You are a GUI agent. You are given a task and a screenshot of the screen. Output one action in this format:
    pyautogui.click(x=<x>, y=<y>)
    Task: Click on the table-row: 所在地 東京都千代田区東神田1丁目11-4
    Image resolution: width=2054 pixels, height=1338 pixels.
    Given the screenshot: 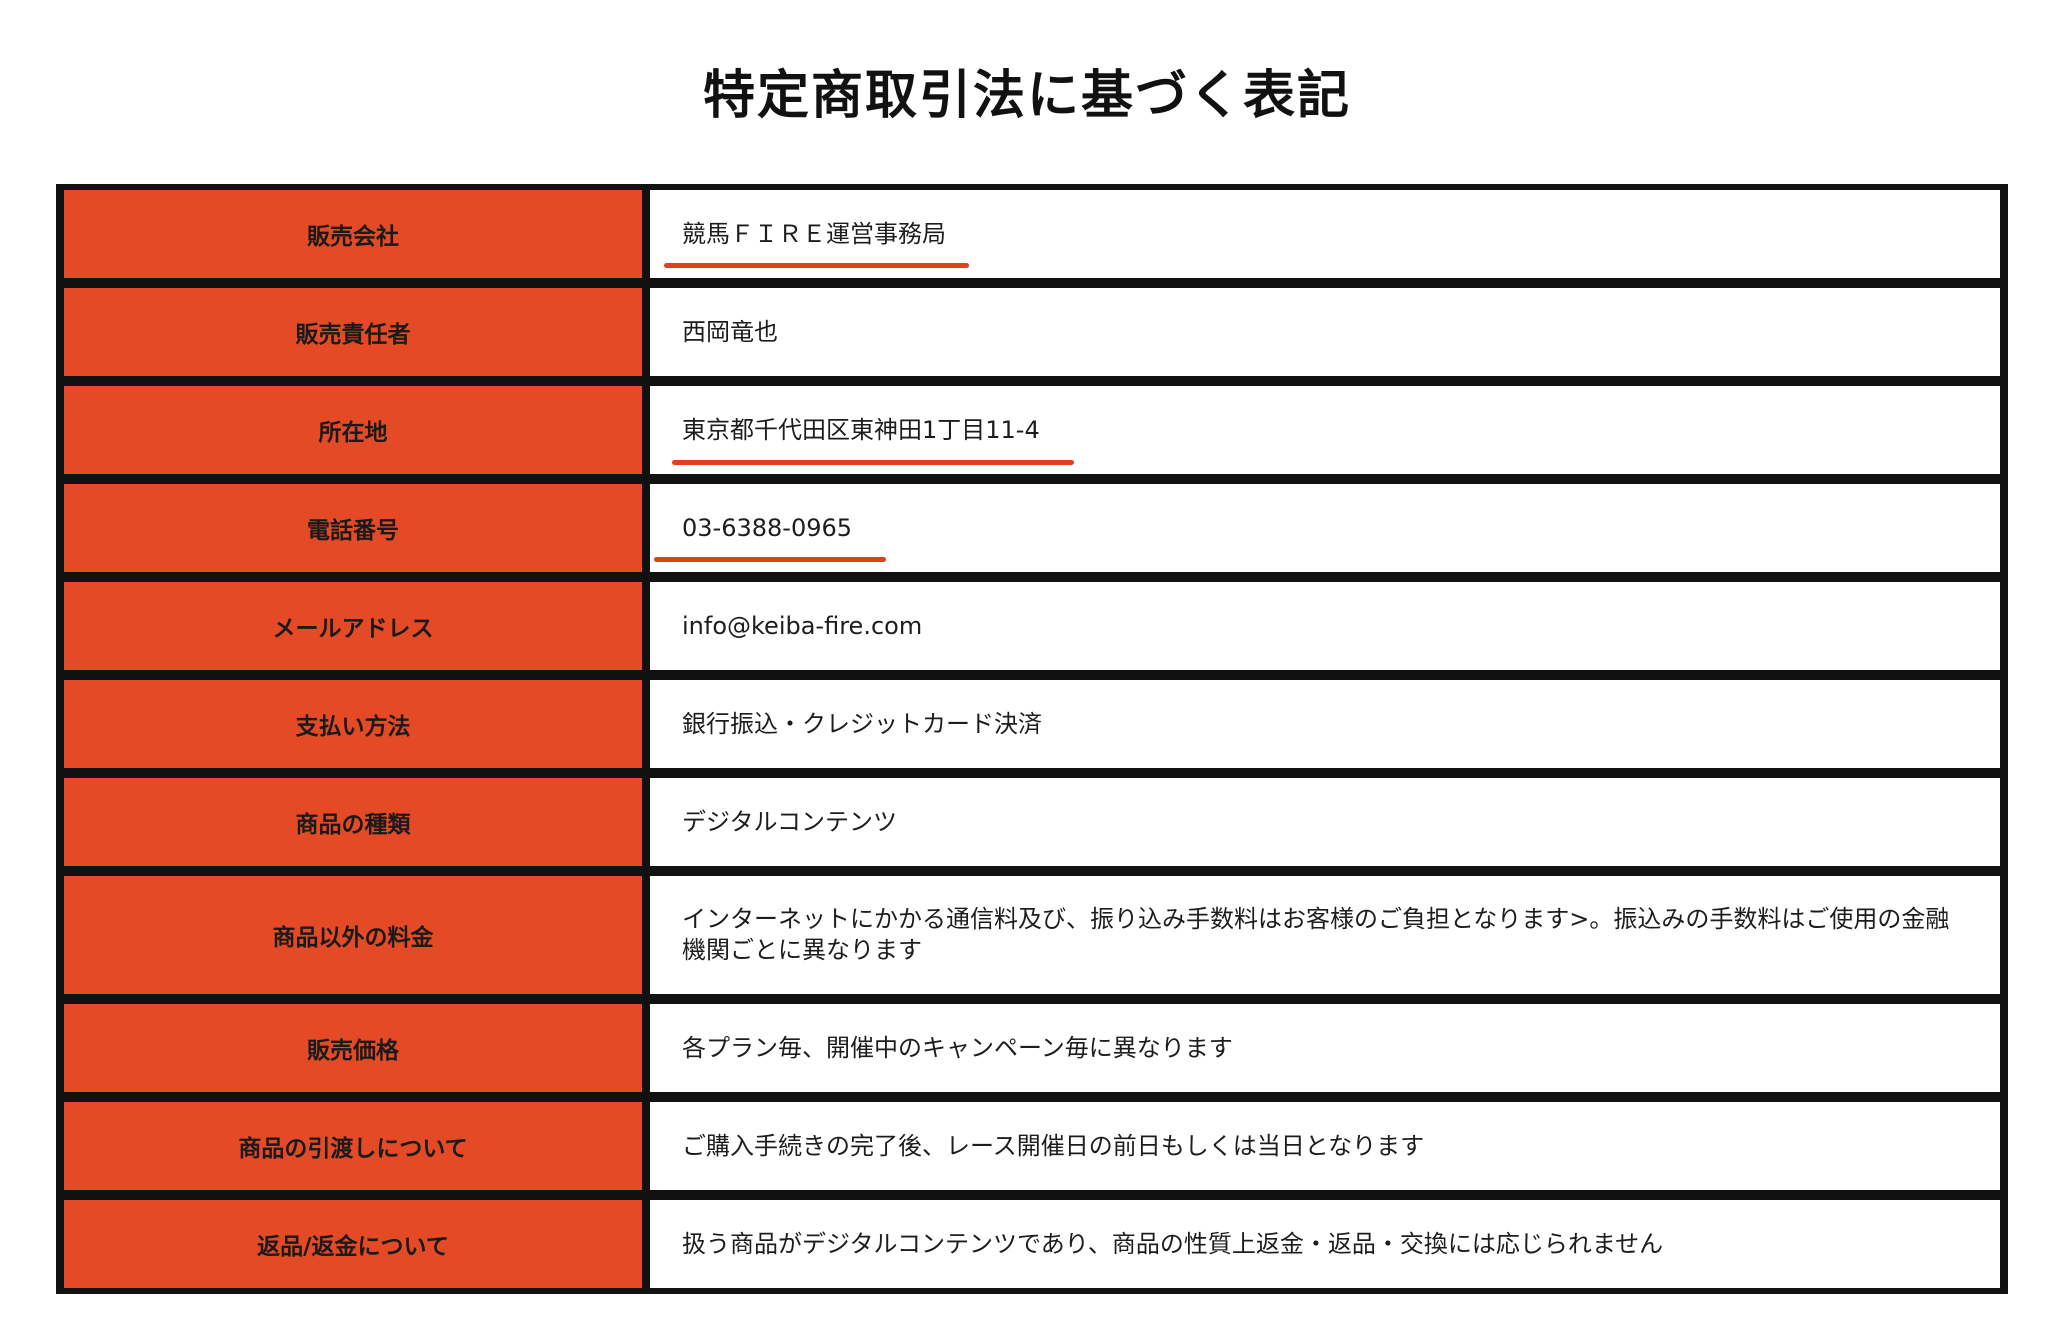 What is the action you would take?
    pyautogui.click(x=1032, y=430)
    